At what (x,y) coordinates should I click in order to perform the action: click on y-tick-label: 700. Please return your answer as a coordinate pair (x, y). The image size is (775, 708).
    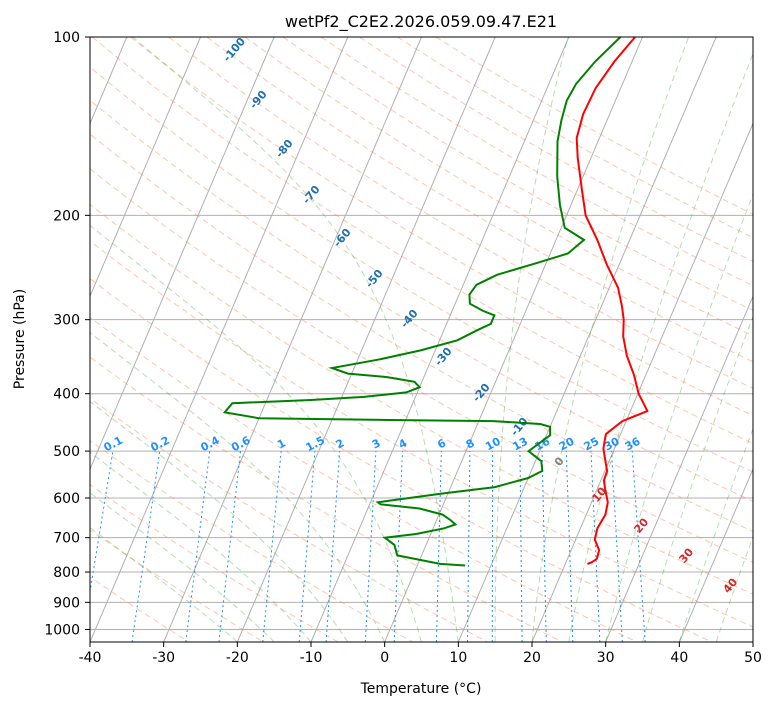
    Looking at the image, I should click on (66, 539).